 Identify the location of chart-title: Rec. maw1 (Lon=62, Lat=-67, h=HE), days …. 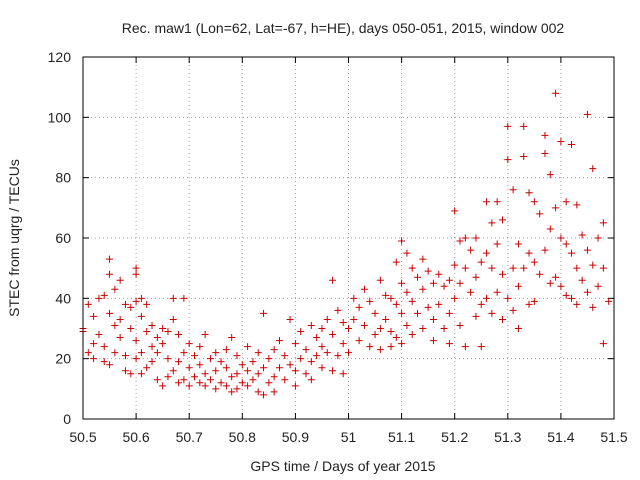
(343, 28).